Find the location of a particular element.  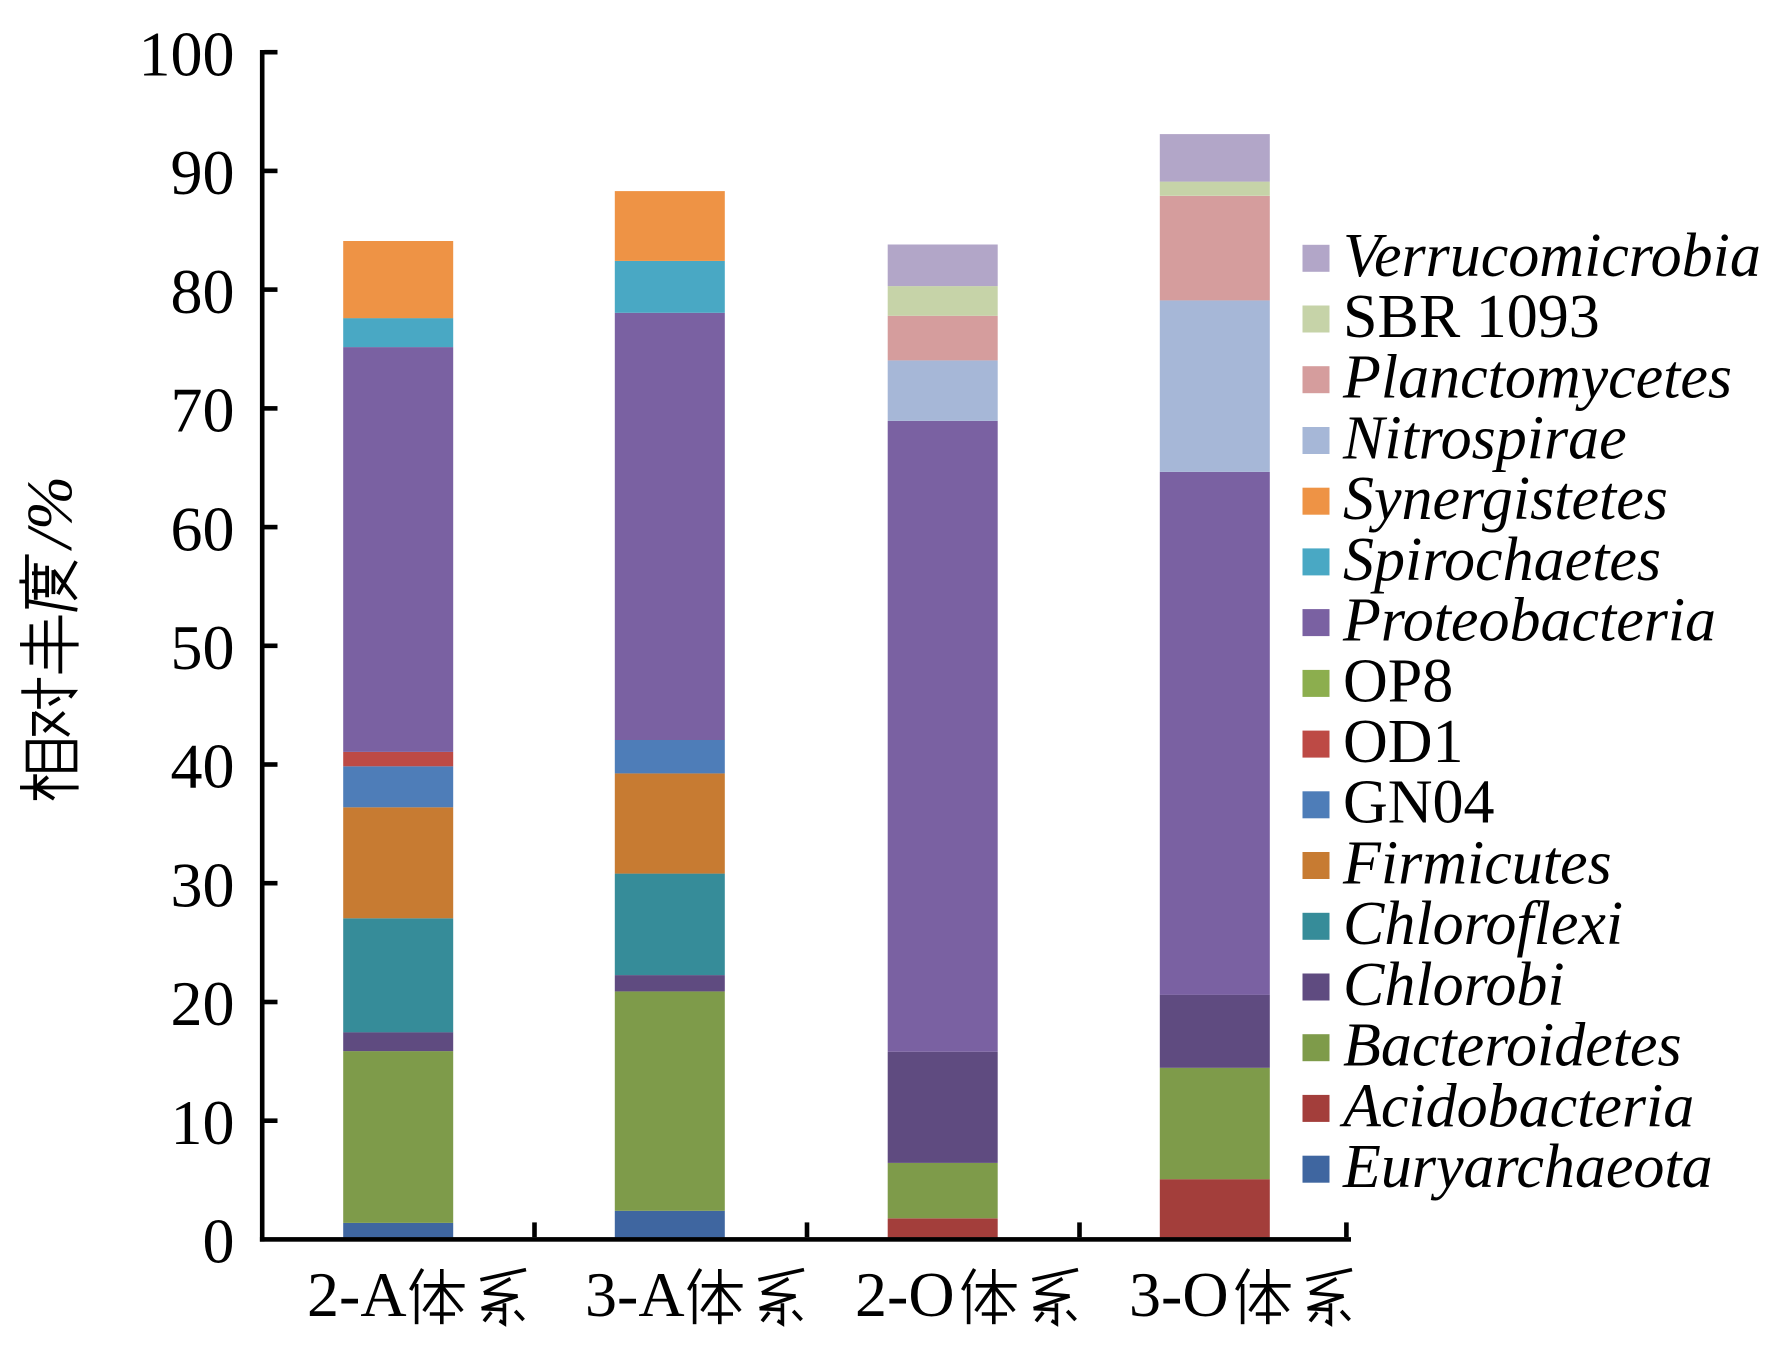

svg-text: 50 is located at coordinates (203, 647).